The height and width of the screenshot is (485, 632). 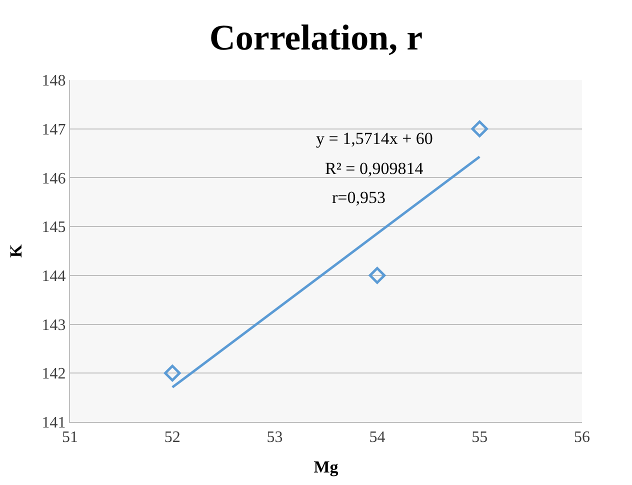 I want to click on x-tick-label: 52, so click(x=172, y=437).